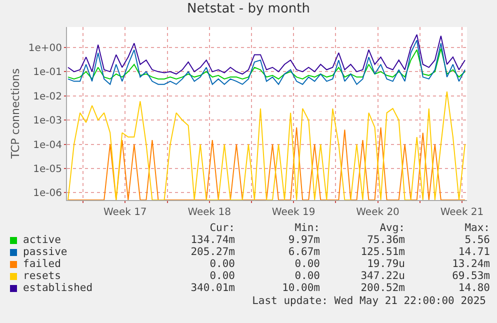  What do you see at coordinates (477, 228) in the screenshot?
I see `text: Max:` at bounding box center [477, 228].